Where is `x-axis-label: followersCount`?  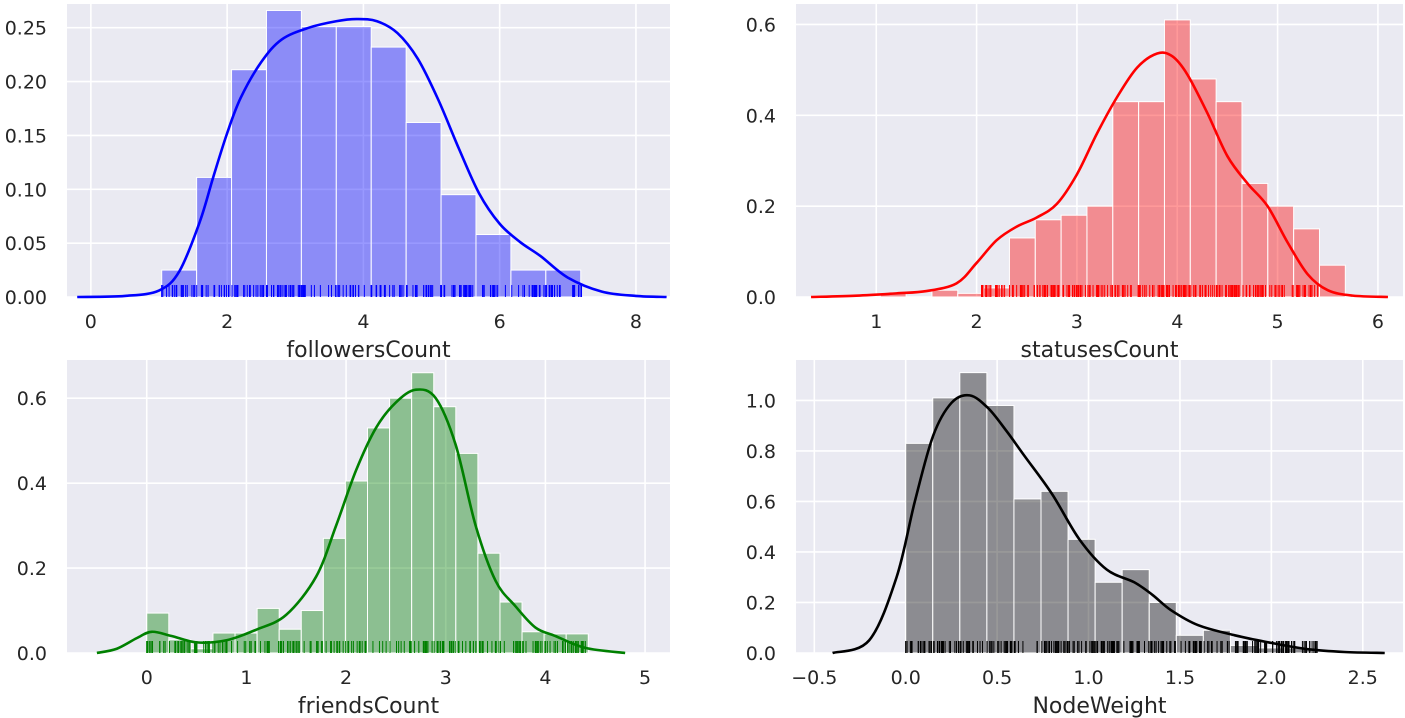
x-axis-label: followersCount is located at coordinates (368, 350).